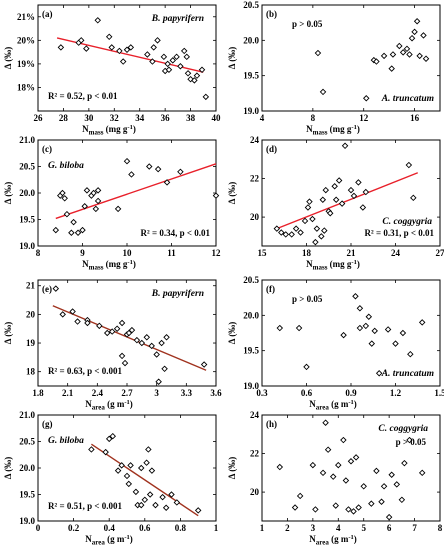 This screenshot has height=550, width=444. I want to click on x-tick-label: 0.9, so click(351, 393).